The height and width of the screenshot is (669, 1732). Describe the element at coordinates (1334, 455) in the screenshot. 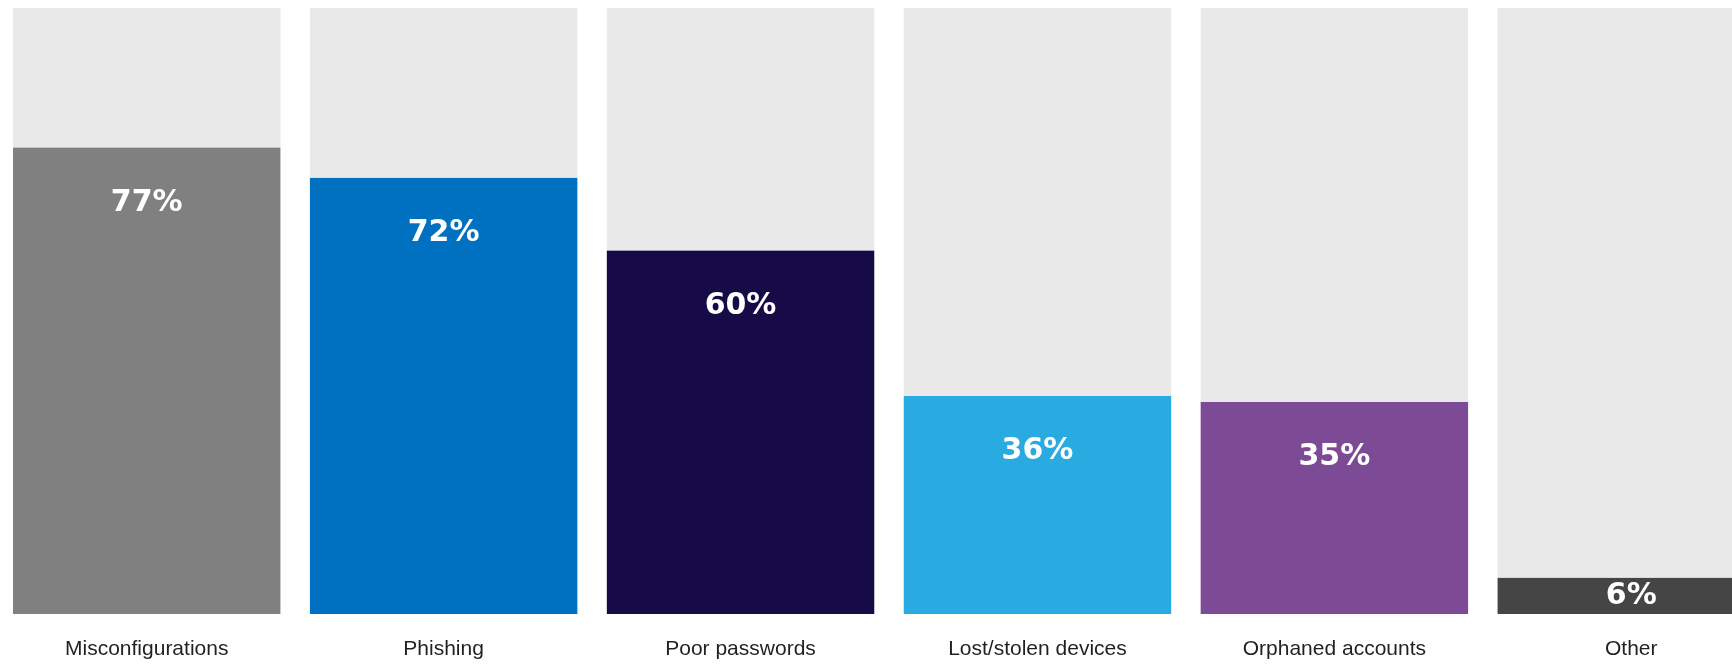

I see `data-label: 35%` at that location.